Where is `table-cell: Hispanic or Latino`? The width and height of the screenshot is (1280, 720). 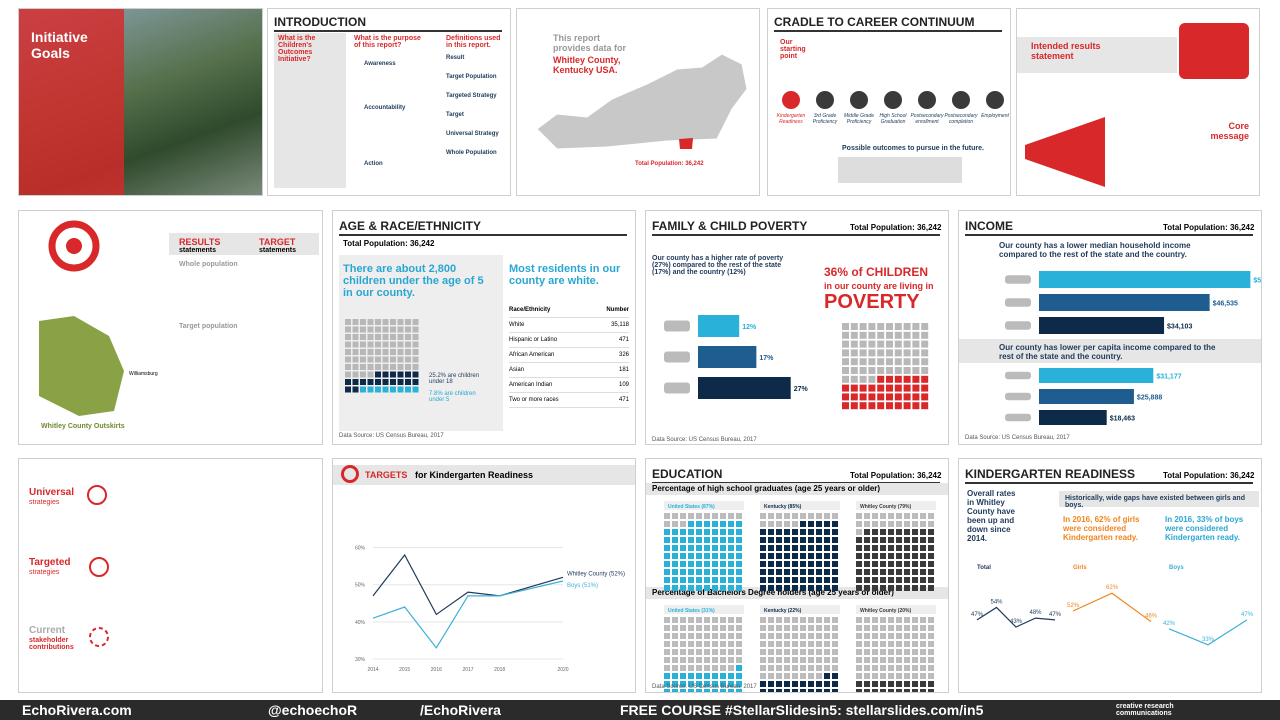
table-cell: Hispanic or Latino is located at coordinates (533, 340).